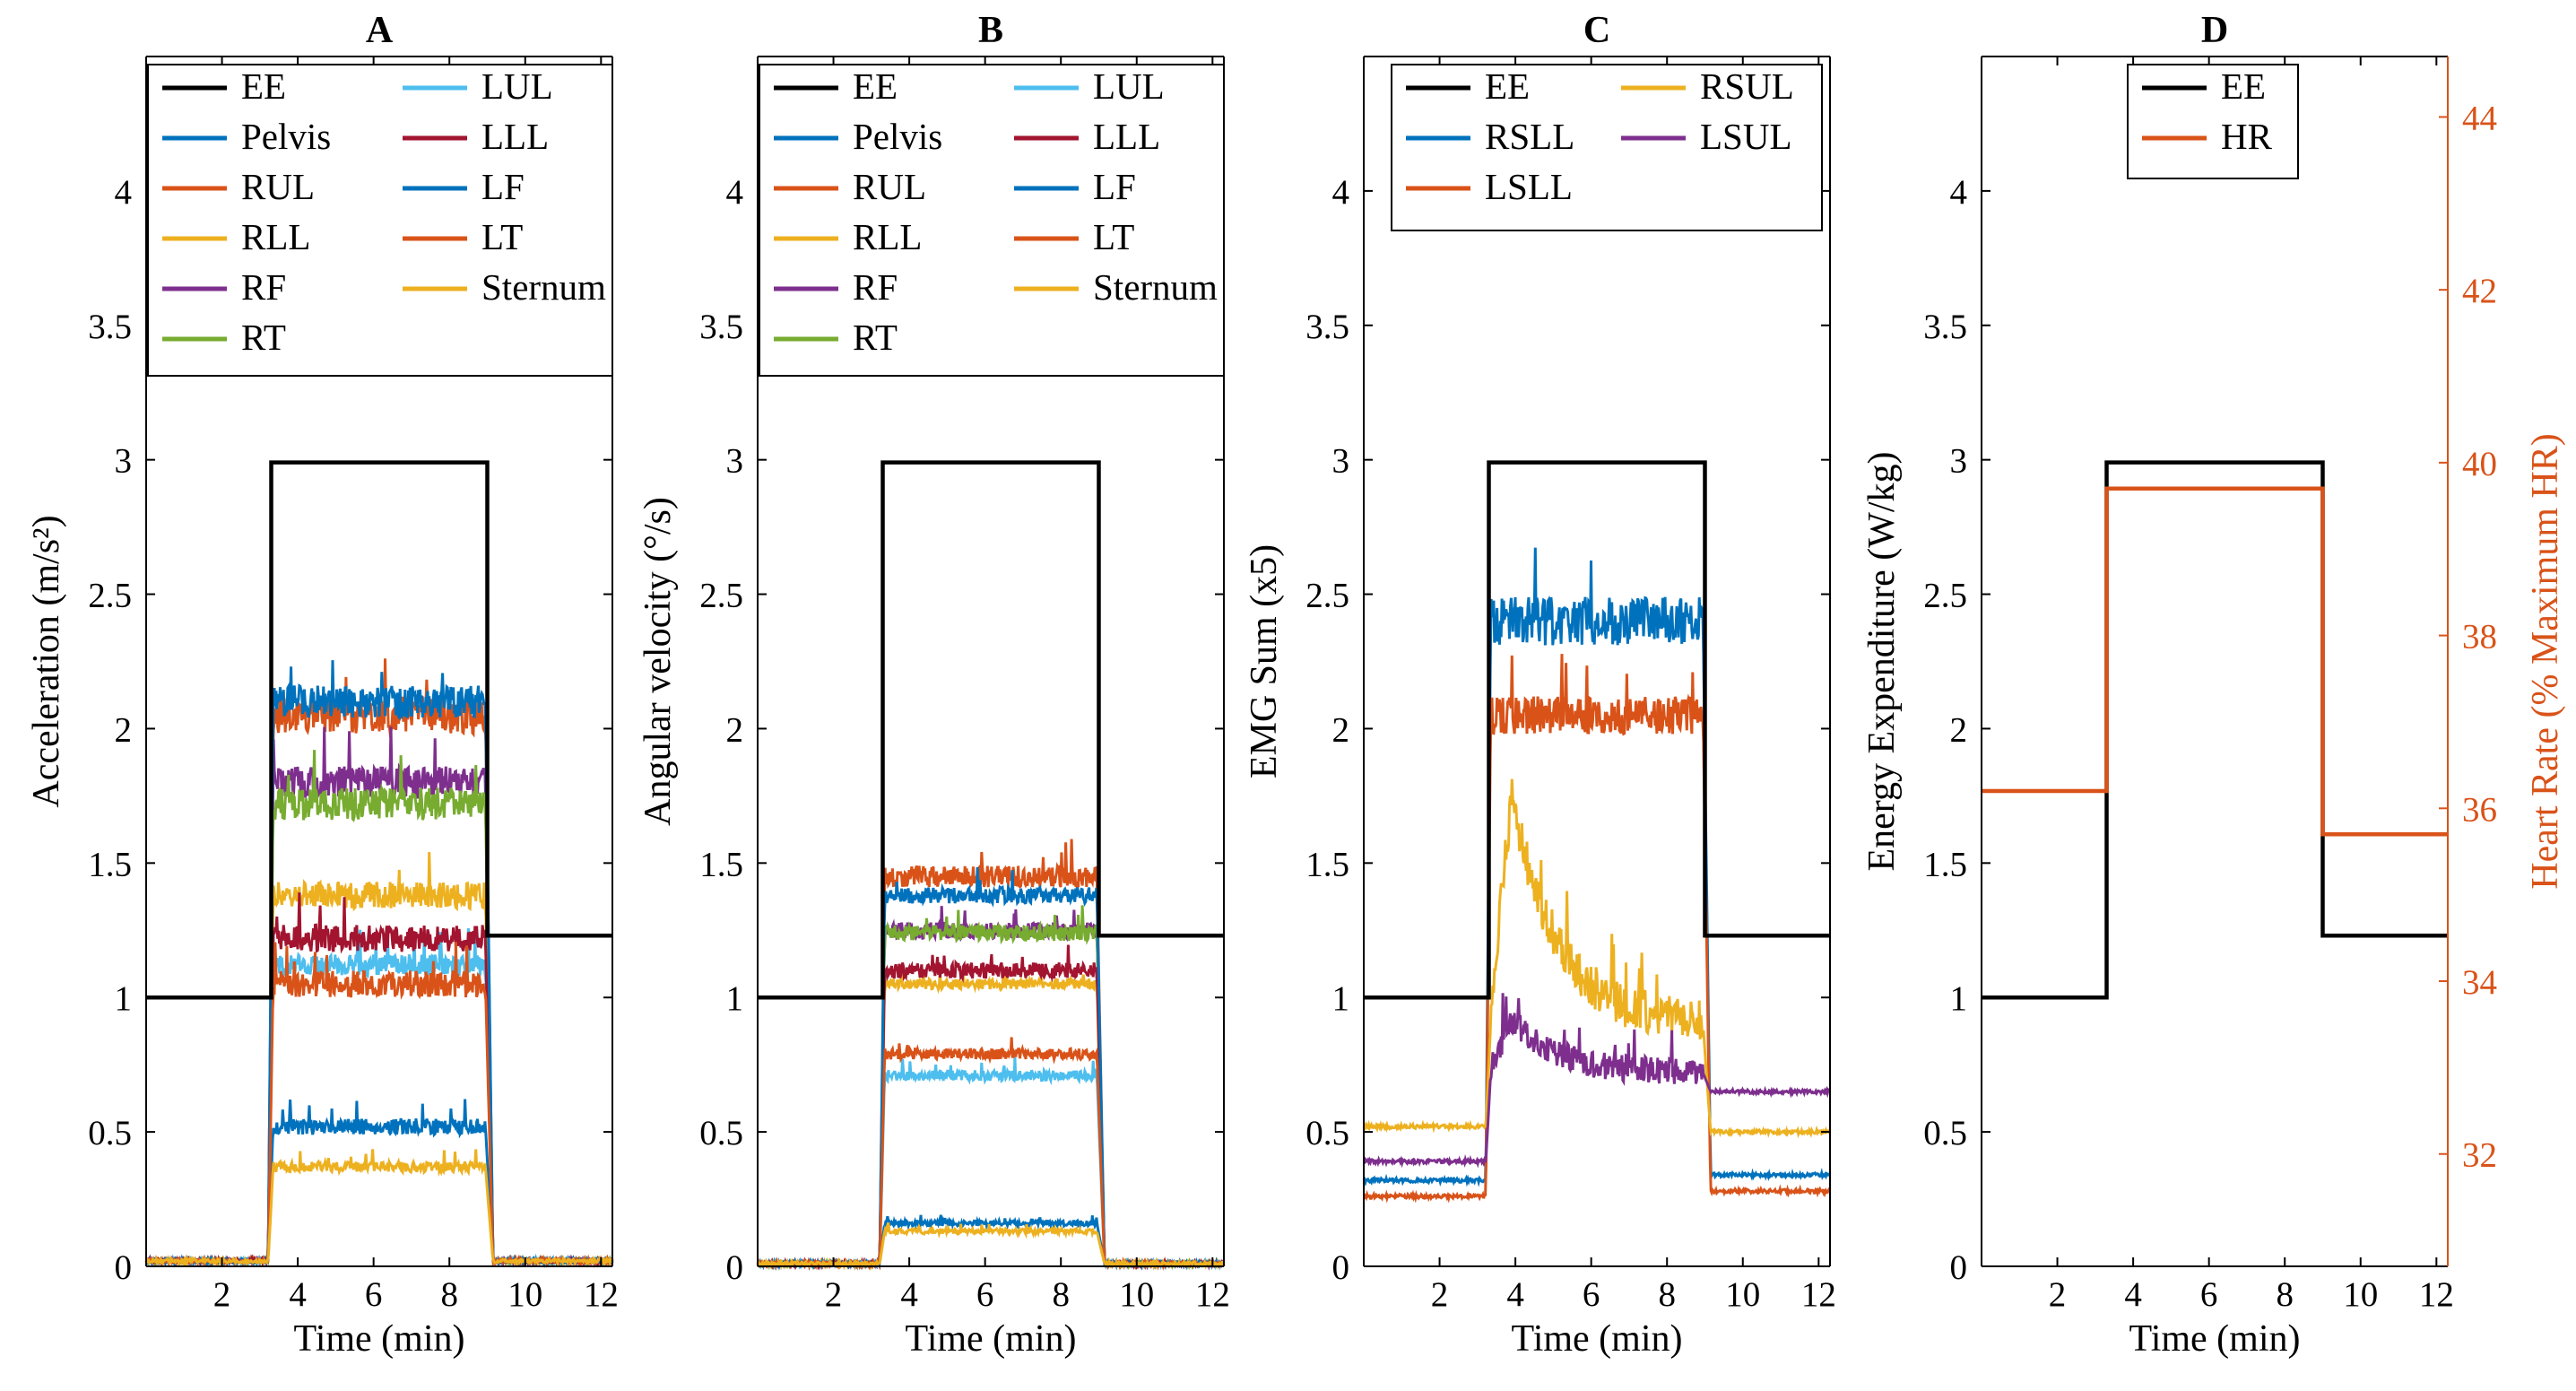 The height and width of the screenshot is (1391, 2576). I want to click on legend-label: RUL, so click(278, 187).